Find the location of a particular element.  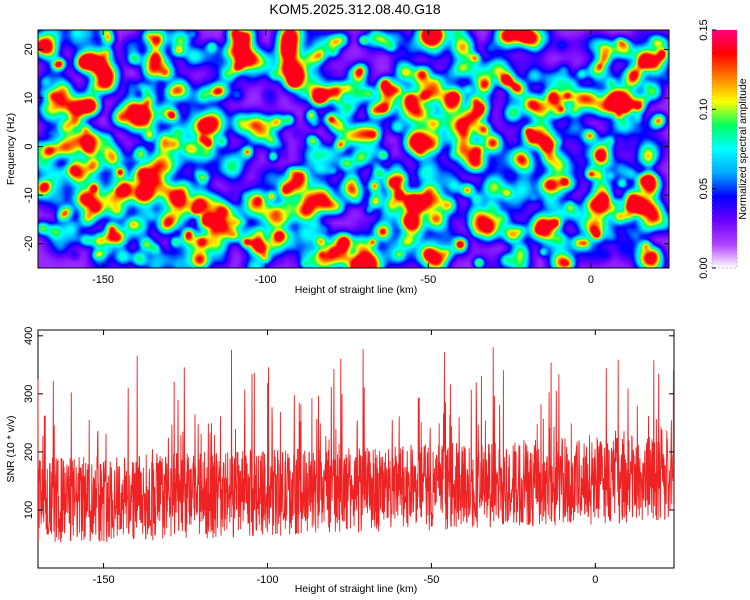

colorbar-tick-label: 0.05 is located at coordinates (704, 188).